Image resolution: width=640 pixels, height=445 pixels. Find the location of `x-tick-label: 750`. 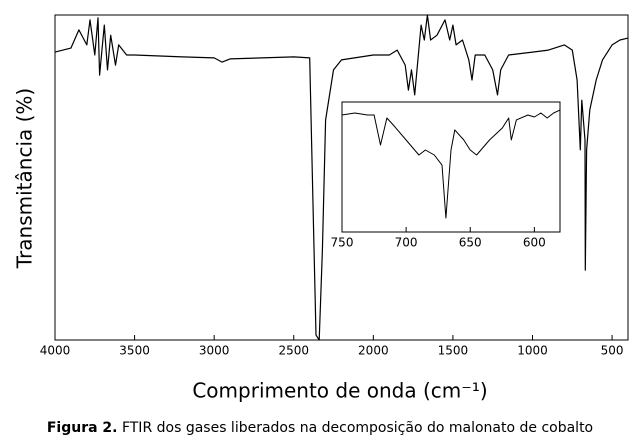

x-tick-label: 750 is located at coordinates (342, 243).